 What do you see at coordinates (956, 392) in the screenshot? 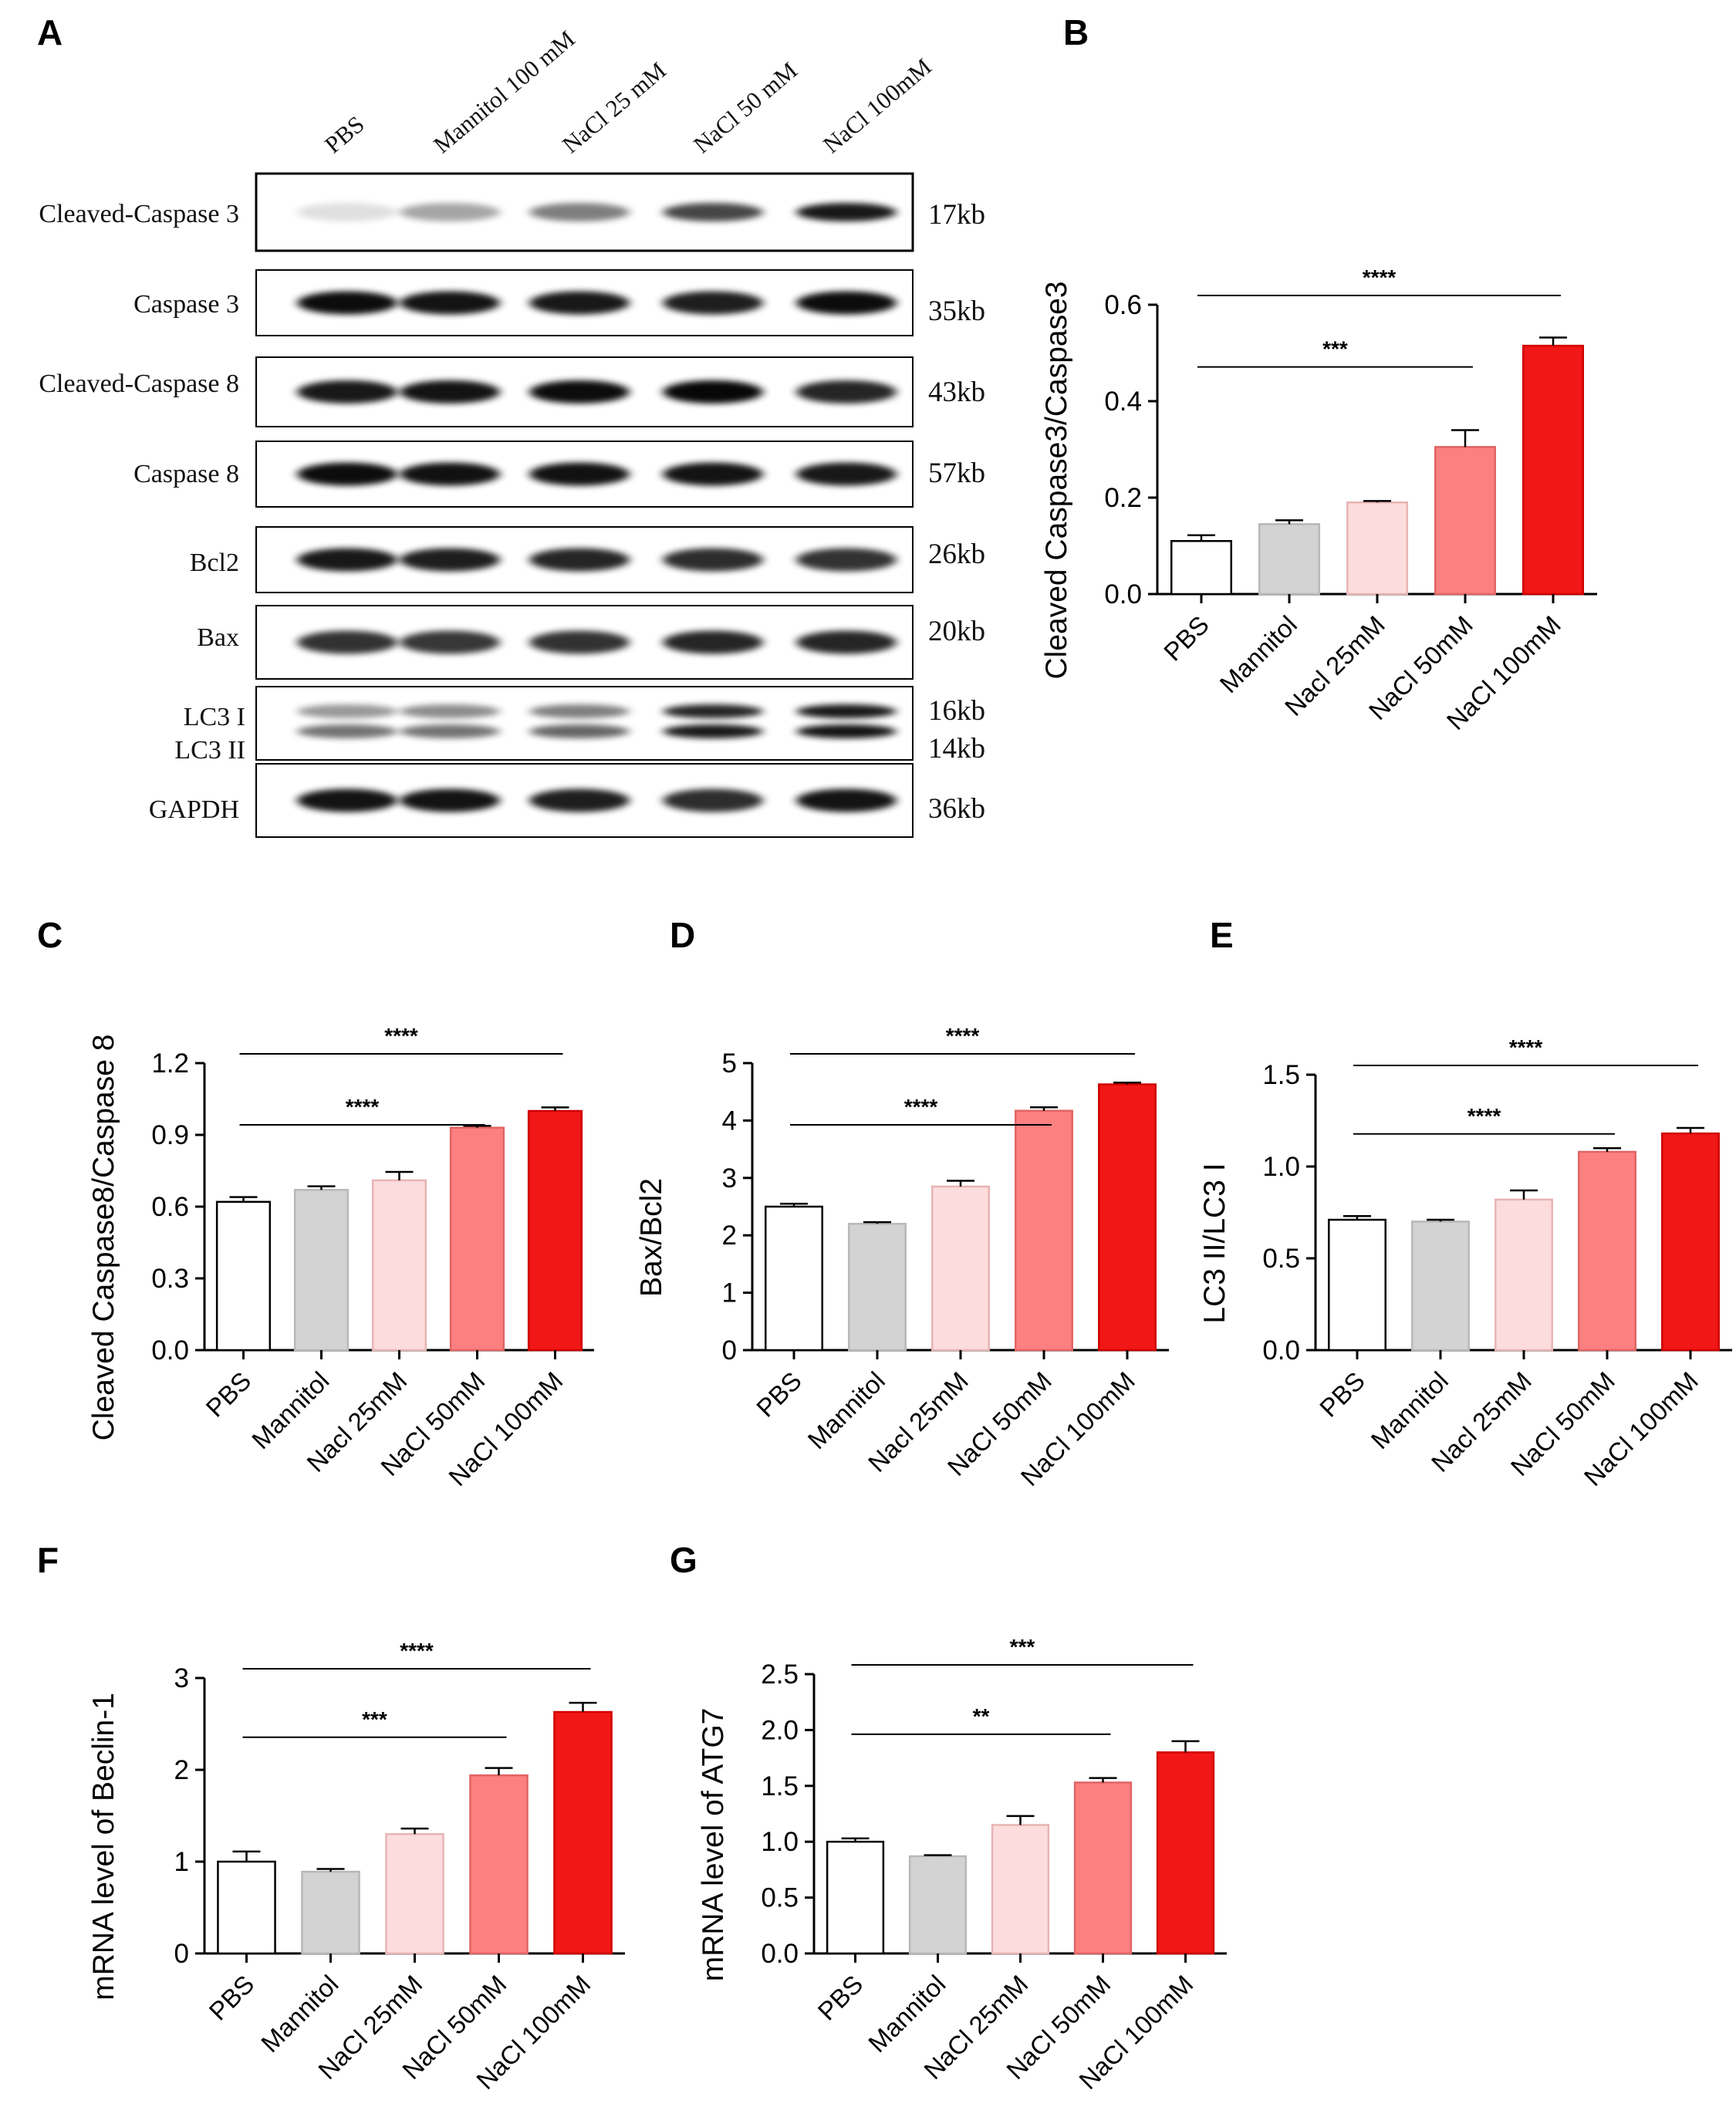
I see `kb-label: 43kb` at bounding box center [956, 392].